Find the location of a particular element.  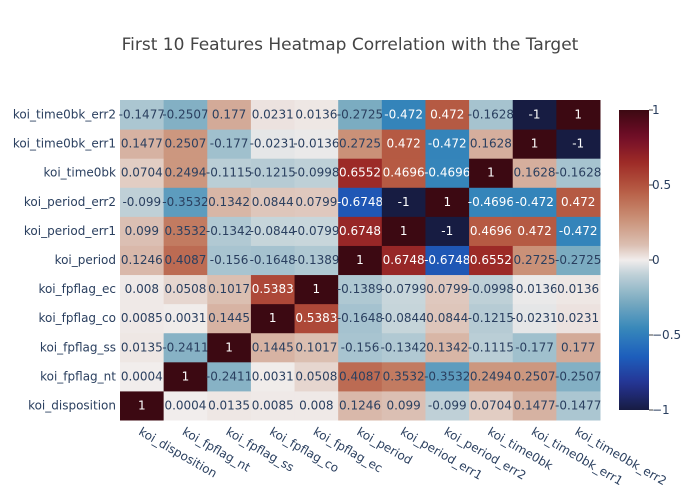

heatmap-cell-label: -0.1115 is located at coordinates (491, 347).